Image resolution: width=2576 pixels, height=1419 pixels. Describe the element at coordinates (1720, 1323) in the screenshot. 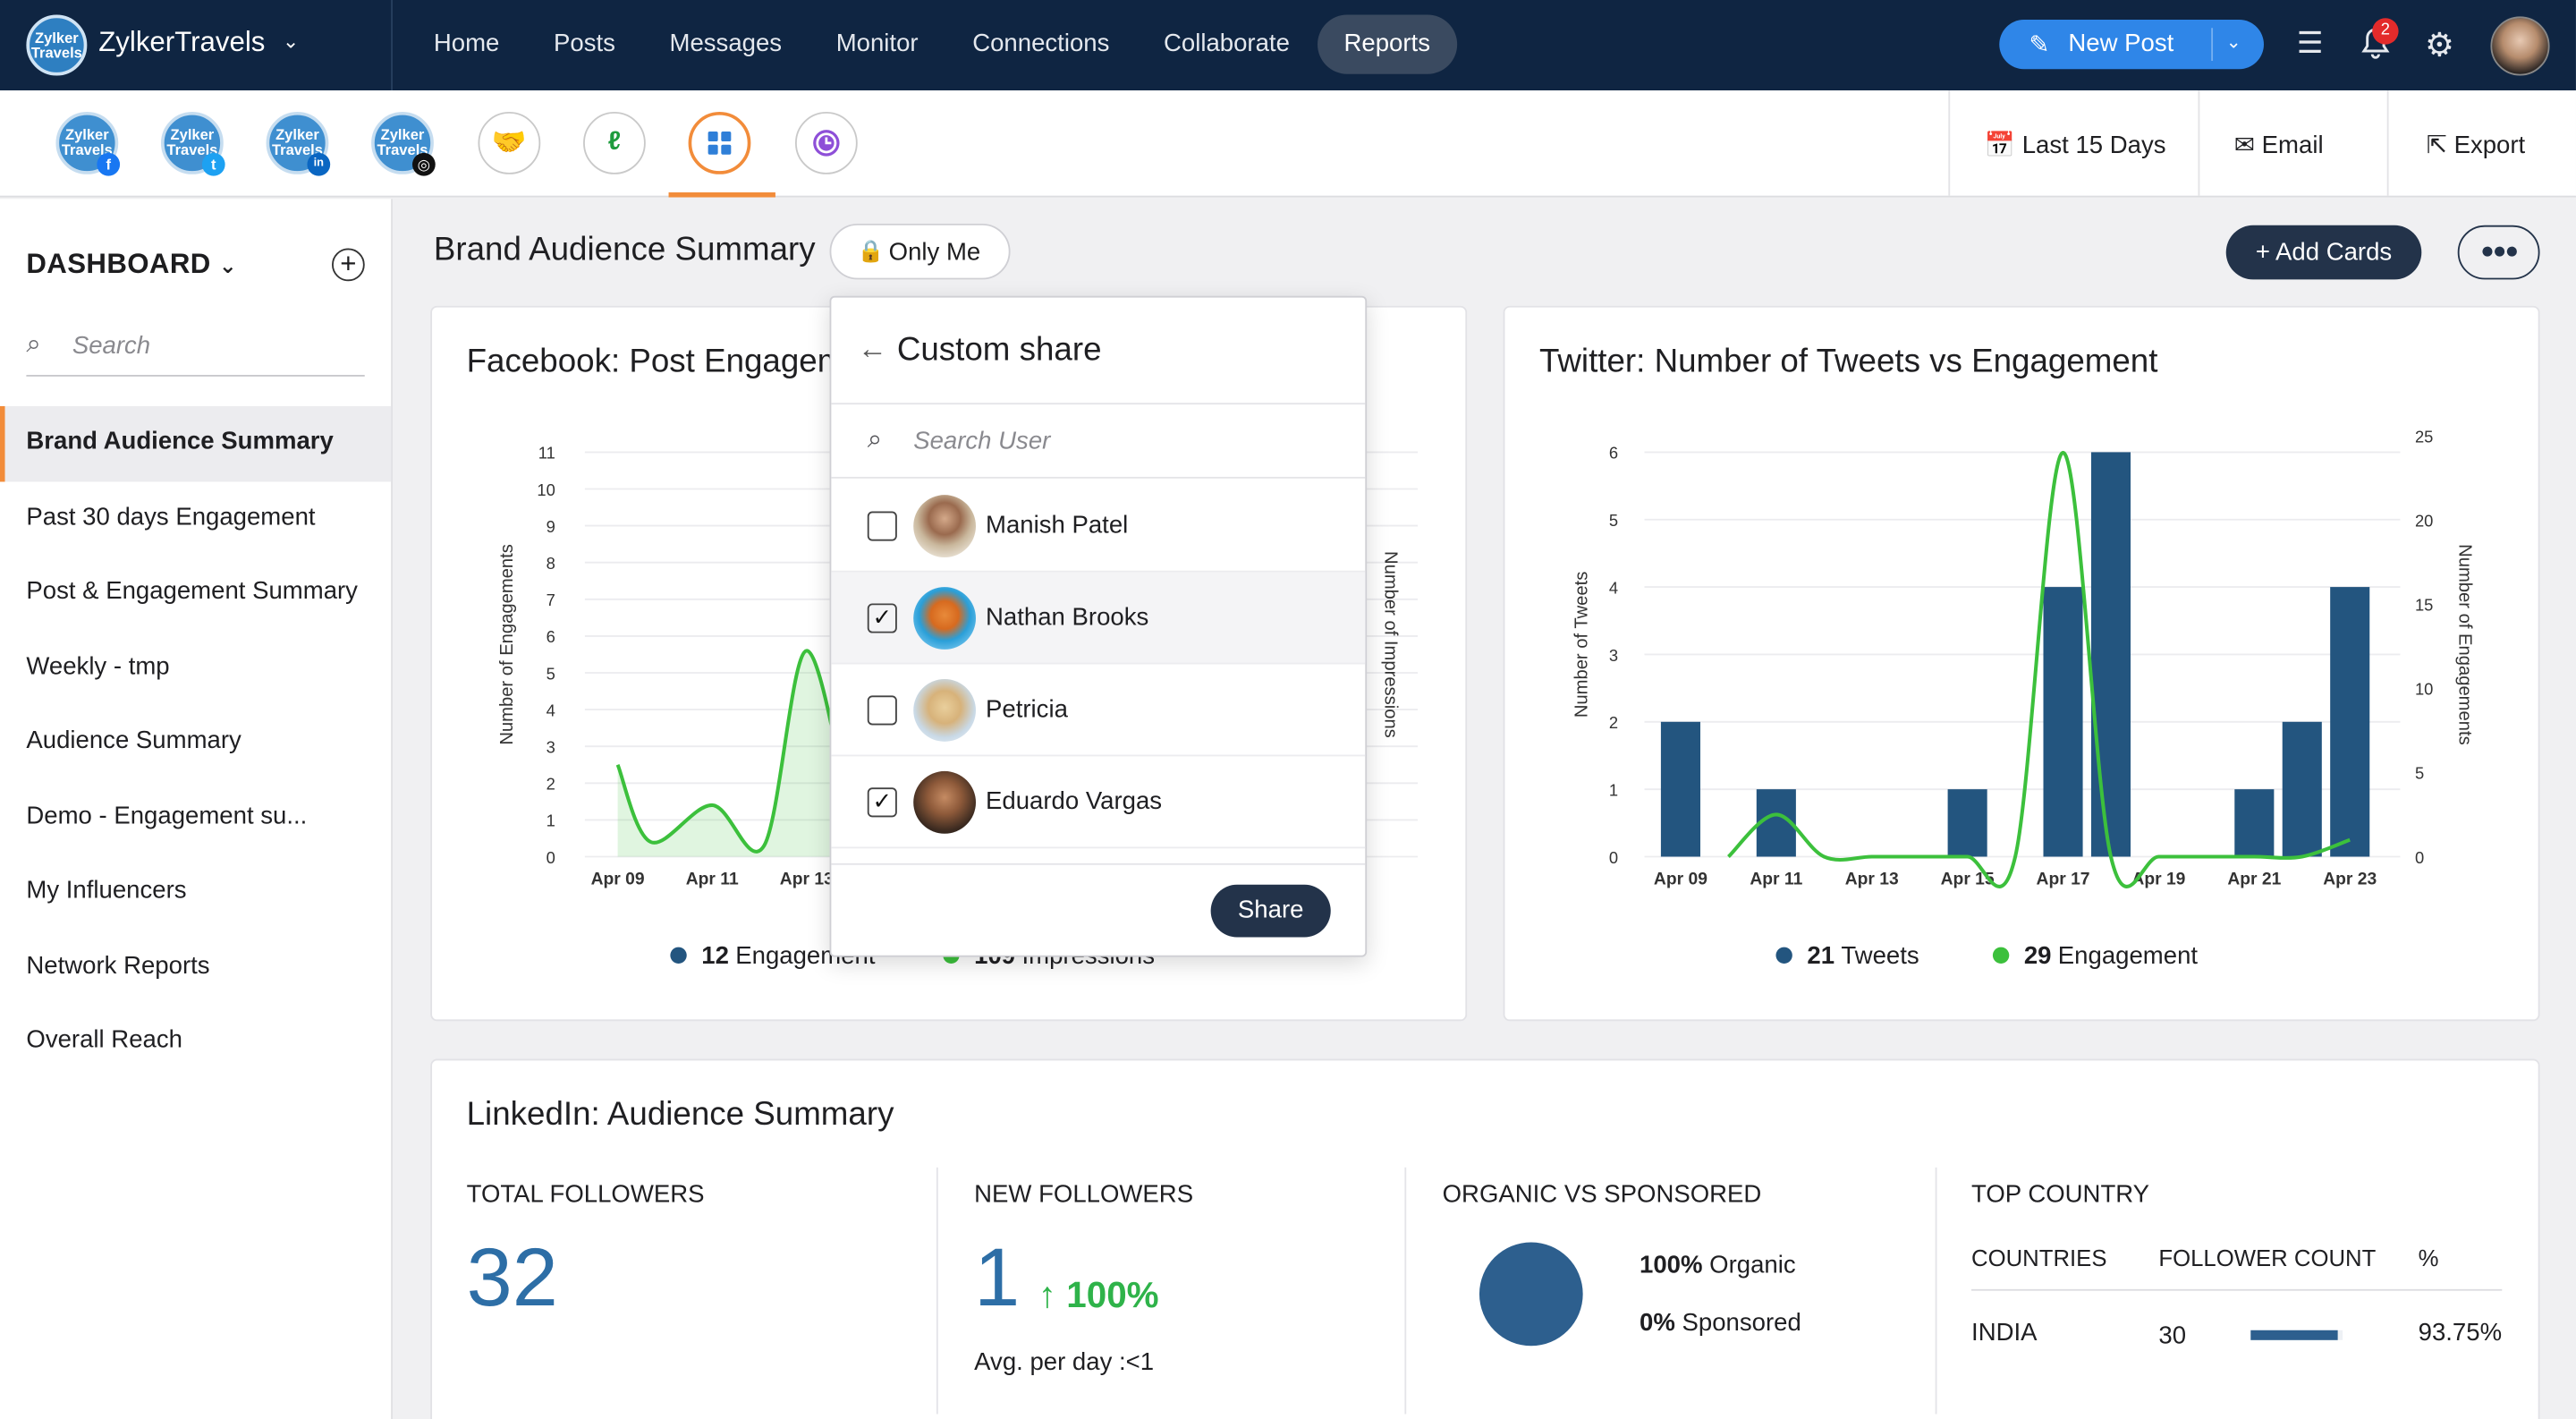

I see `sponsored-stat: 0% Sponsored` at that location.